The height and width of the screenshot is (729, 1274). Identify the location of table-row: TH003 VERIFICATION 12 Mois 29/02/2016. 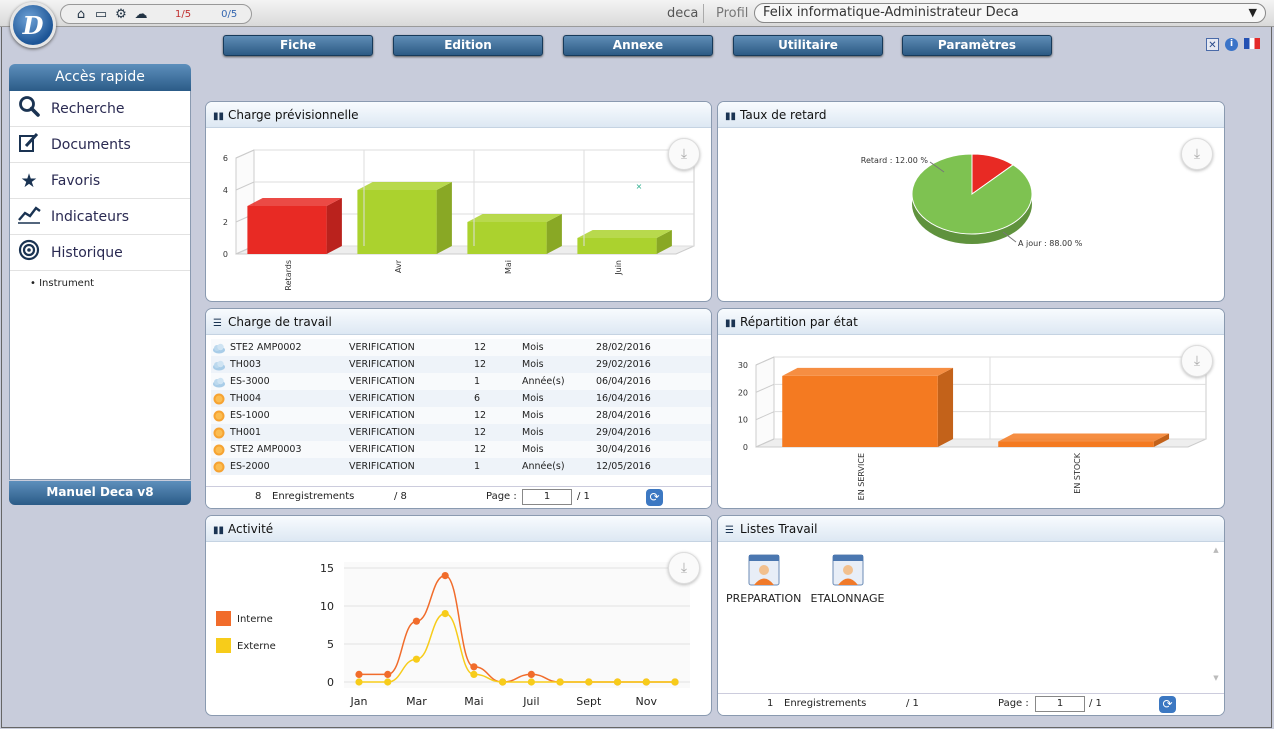
(461, 364).